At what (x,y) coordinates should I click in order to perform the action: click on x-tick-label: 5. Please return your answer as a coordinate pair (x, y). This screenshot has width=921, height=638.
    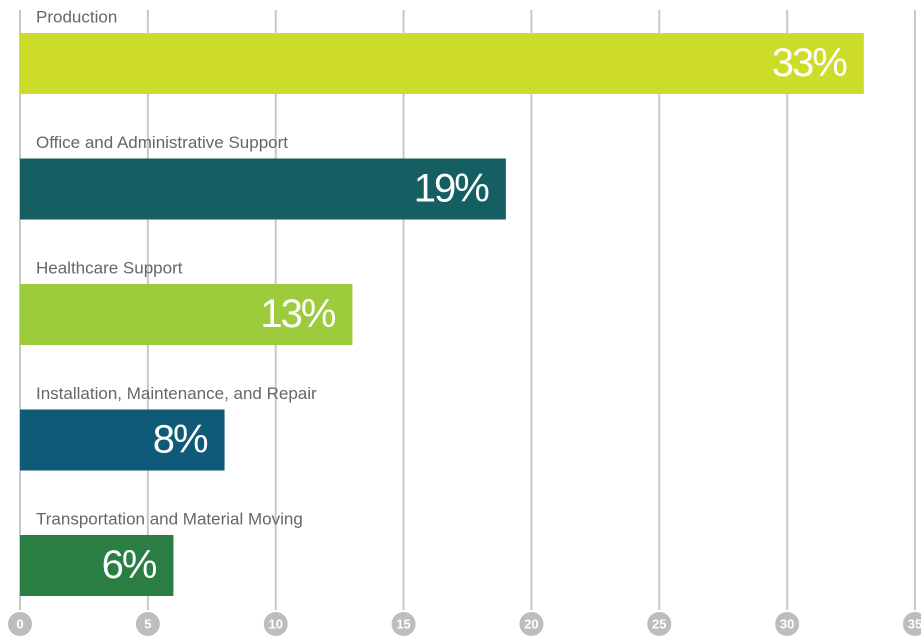
    Looking at the image, I should click on (147, 623).